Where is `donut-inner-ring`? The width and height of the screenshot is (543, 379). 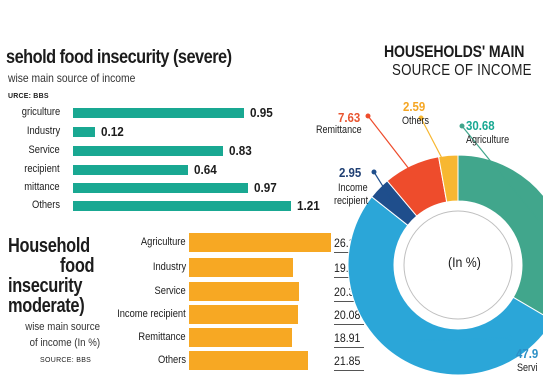 donut-inner-ring is located at coordinates (458, 265).